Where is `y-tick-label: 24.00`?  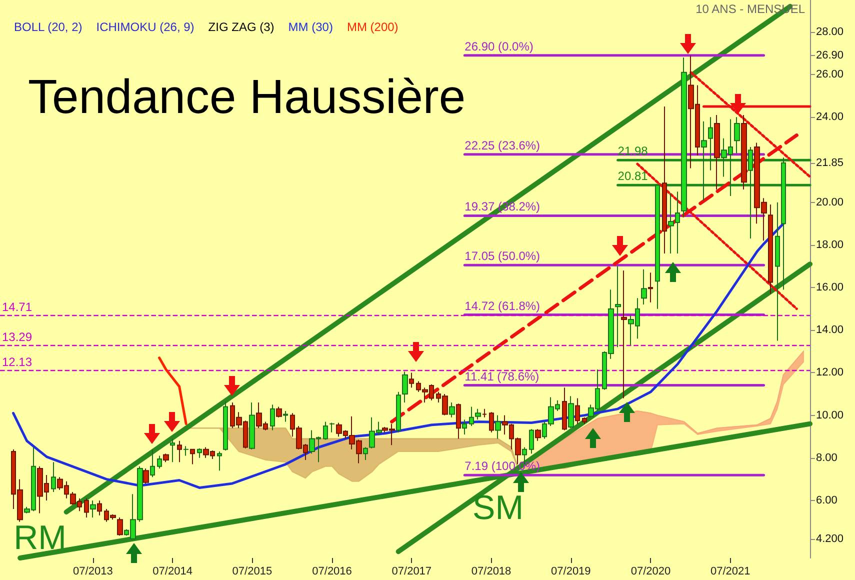
y-tick-label: 24.00 is located at coordinates (830, 117).